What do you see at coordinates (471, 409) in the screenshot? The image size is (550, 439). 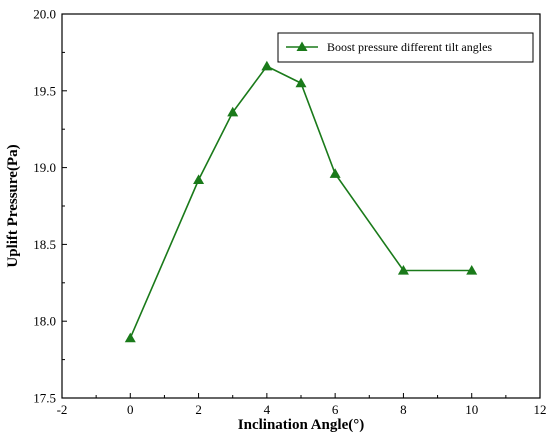 I see `x-tick-label: 10` at bounding box center [471, 409].